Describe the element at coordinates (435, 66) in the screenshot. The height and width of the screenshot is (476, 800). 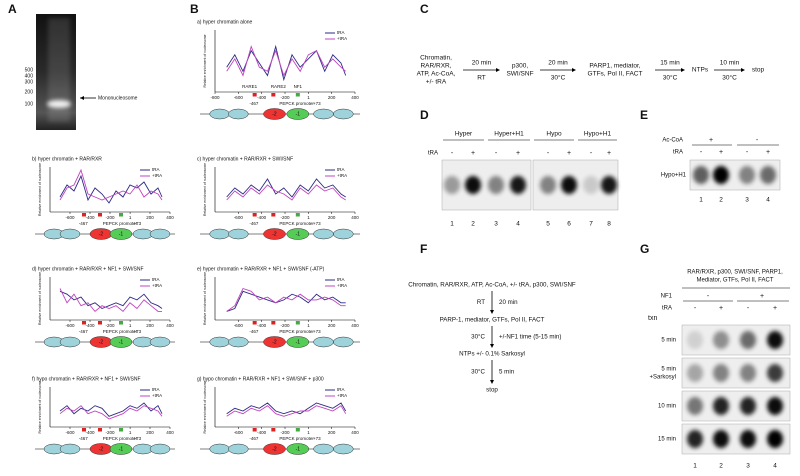
I see `flow-node: RAR/RXR,` at that location.